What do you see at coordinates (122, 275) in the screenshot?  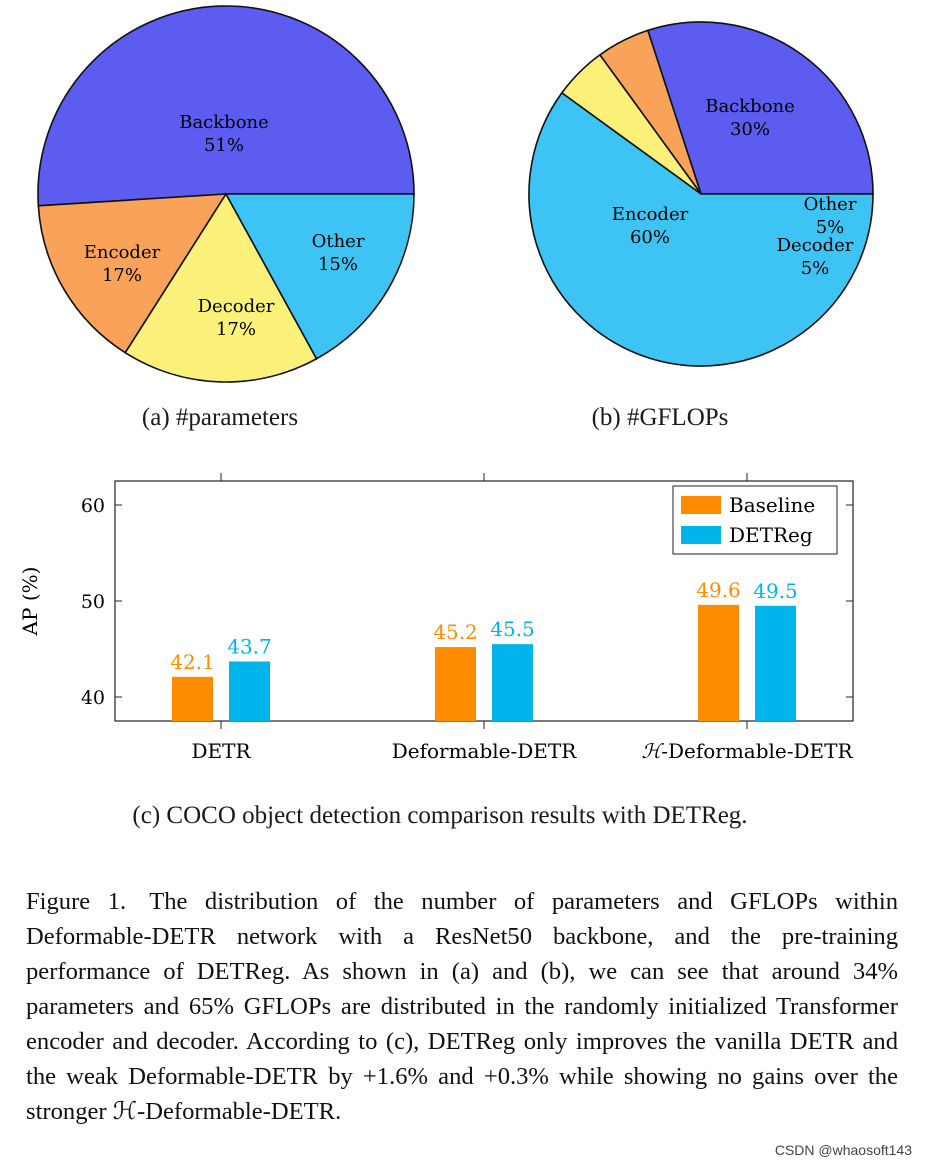 I see `pie-slice-value-encoder: 17%` at bounding box center [122, 275].